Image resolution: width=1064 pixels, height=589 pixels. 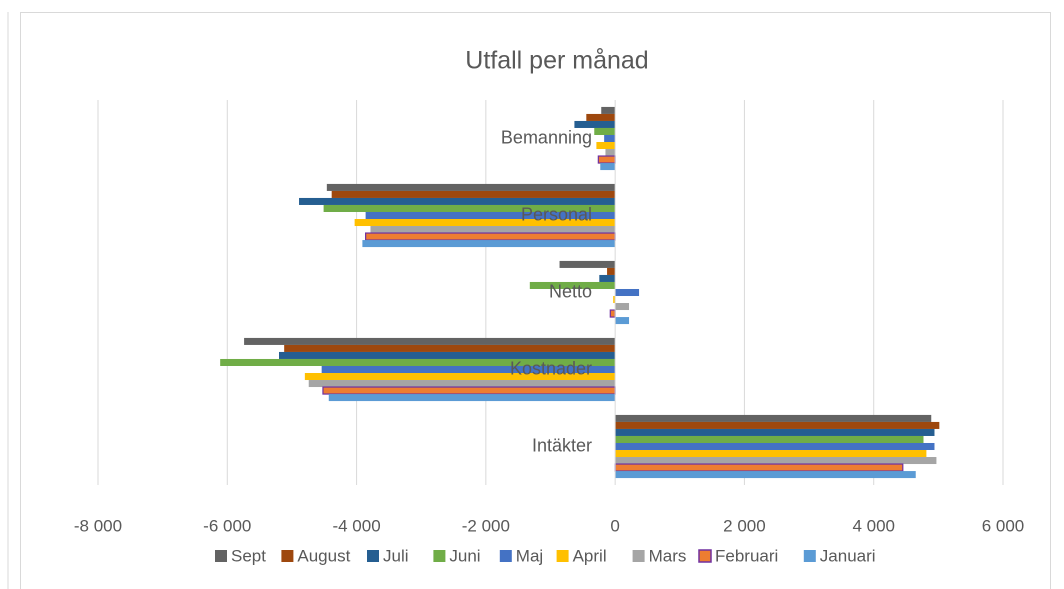 What do you see at coordinates (848, 555) in the screenshot?
I see `legend-label: Januari` at bounding box center [848, 555].